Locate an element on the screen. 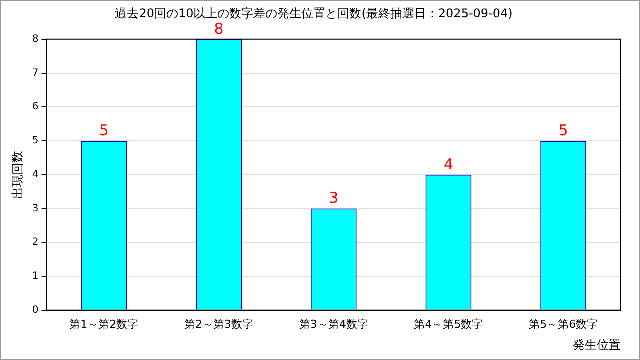  x-tick-label: 第2～第3数字 is located at coordinates (219, 324).